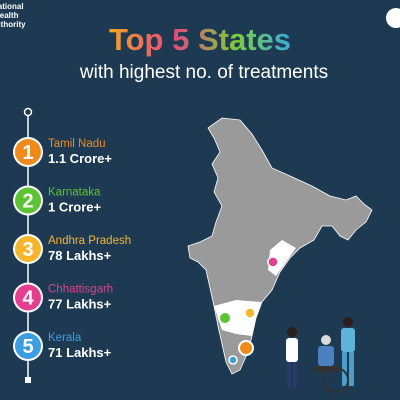 The image size is (400, 400). What do you see at coordinates (203, 72) in the screenshot?
I see `subtitle: with highest no. of treatments` at bounding box center [203, 72].